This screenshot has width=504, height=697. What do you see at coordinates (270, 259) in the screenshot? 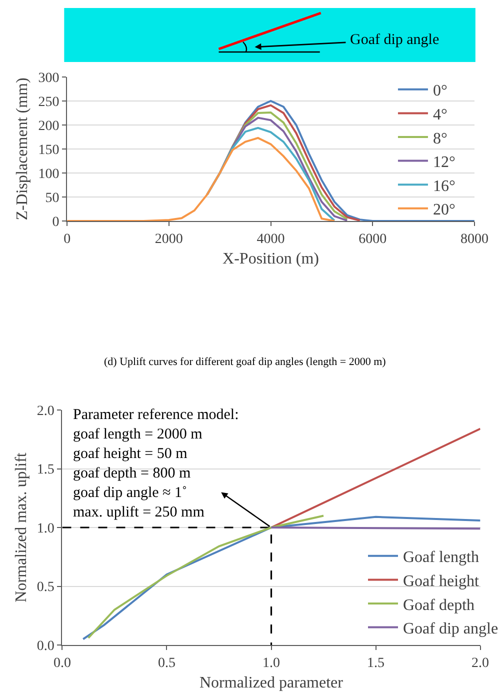
I see `x-axis-title: X-Position (m)` at bounding box center [270, 259].